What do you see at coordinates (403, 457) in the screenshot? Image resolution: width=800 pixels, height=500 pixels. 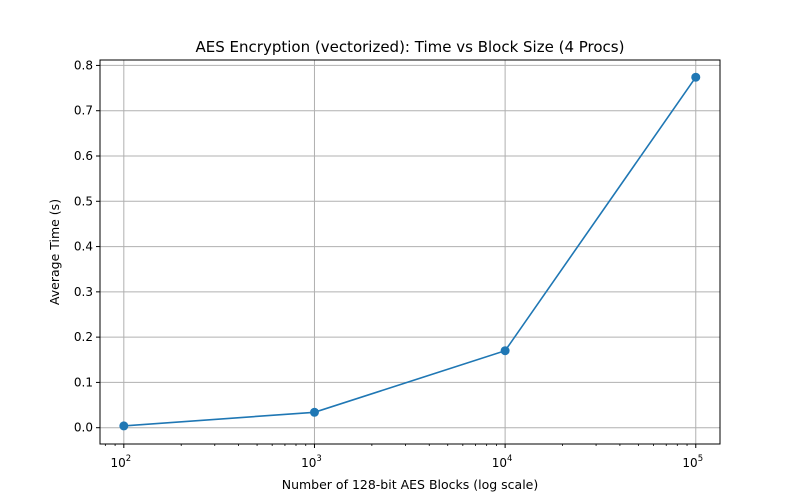 I see `x-axis-ticks: 10² 10³ 10⁴ 10⁵` at bounding box center [403, 457].